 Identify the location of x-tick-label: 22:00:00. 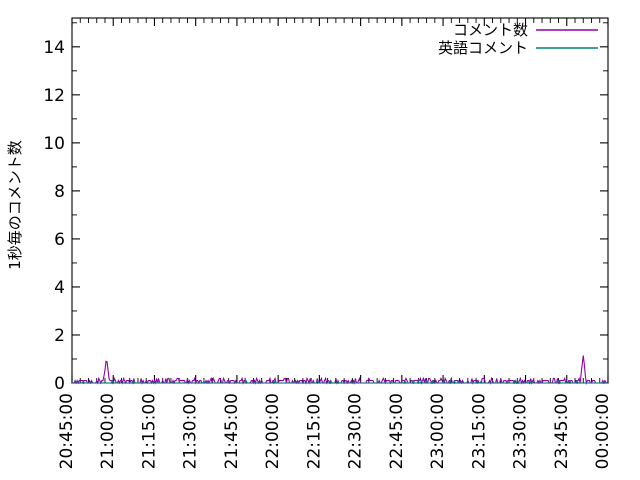
(273, 431).